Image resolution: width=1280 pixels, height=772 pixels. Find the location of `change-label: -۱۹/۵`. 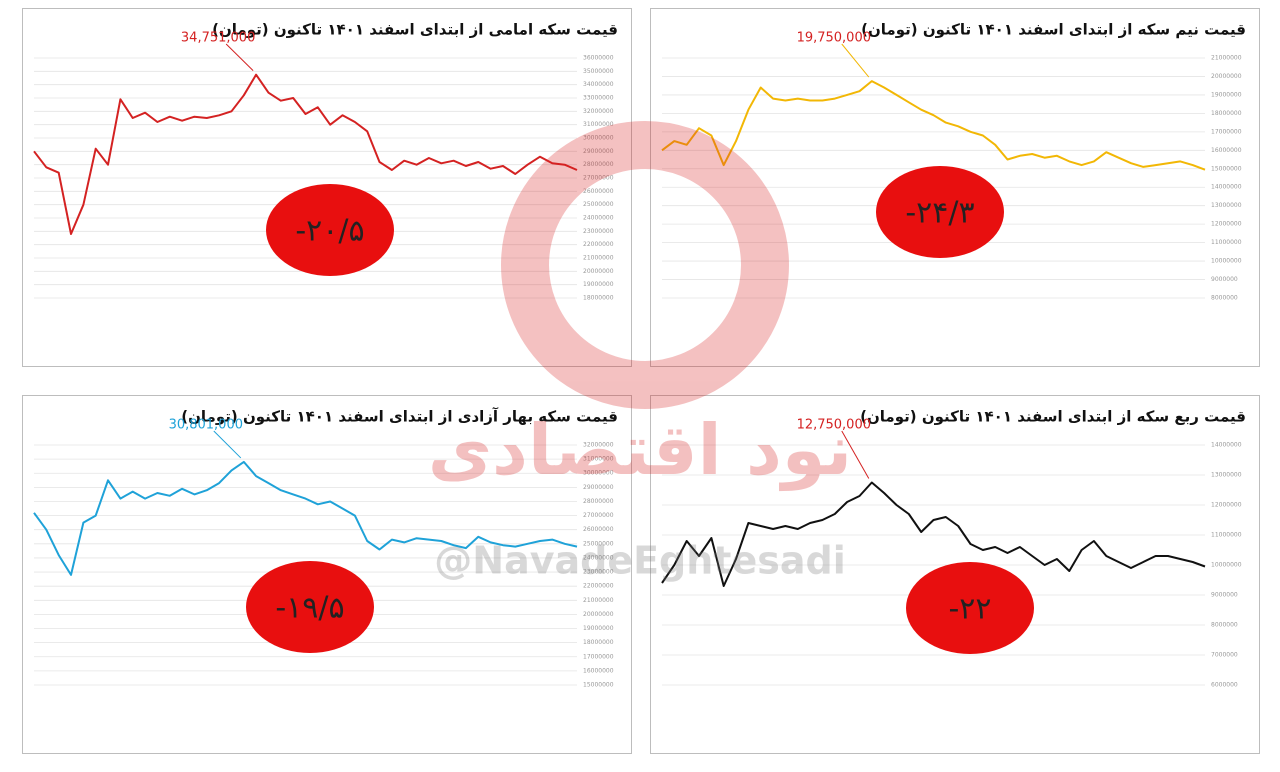

change-label: -۱۹/۵ is located at coordinates (309, 608).